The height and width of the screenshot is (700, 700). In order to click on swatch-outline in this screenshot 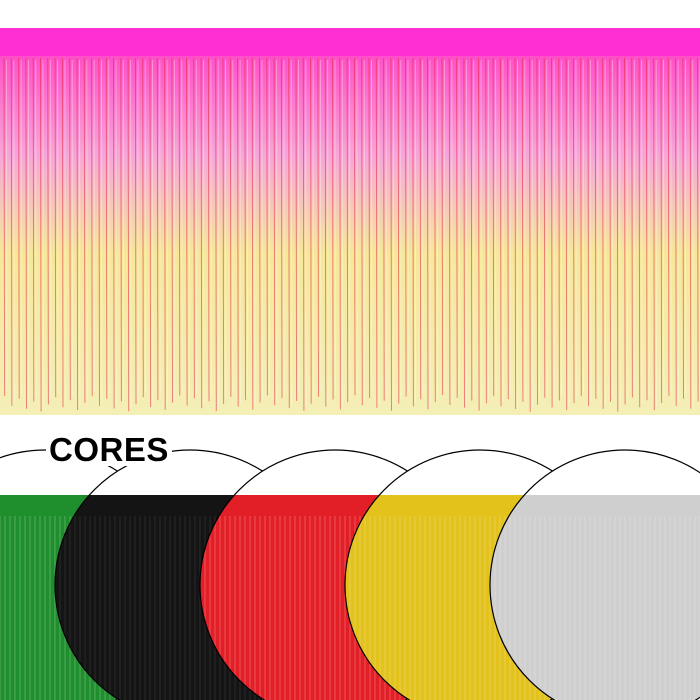, I will do `click(594, 574)`.